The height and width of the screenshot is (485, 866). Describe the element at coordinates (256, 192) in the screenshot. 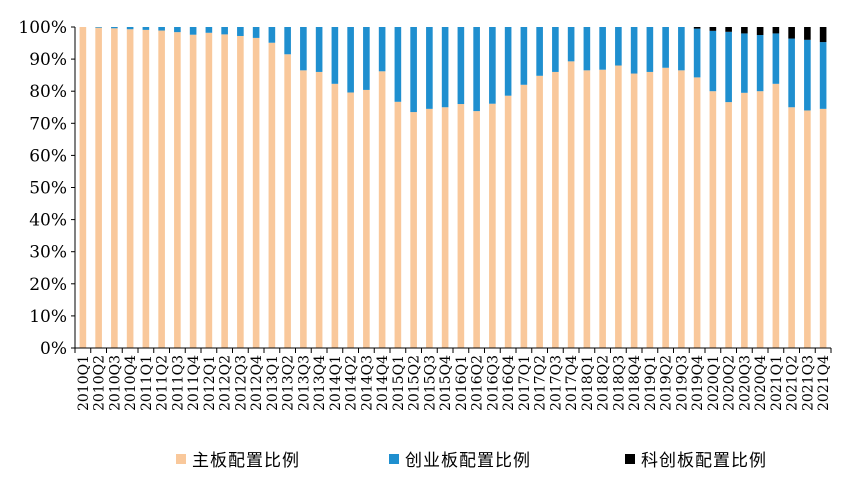

I see `bar-segment-s0-2012Q4` at that location.